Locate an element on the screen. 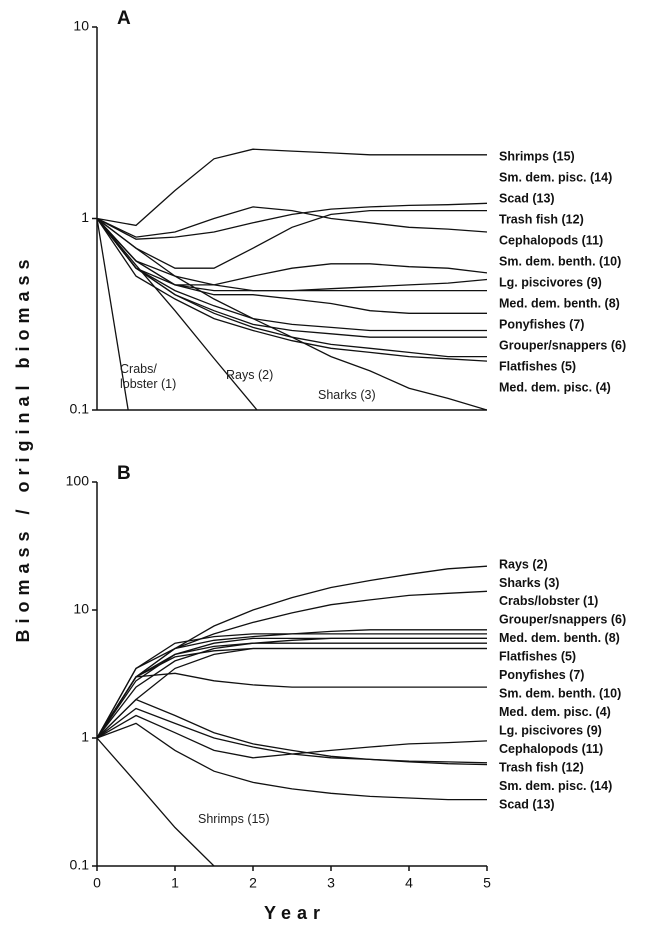  y-axis-label: Biomass / original biomass is located at coordinates (23, 447).